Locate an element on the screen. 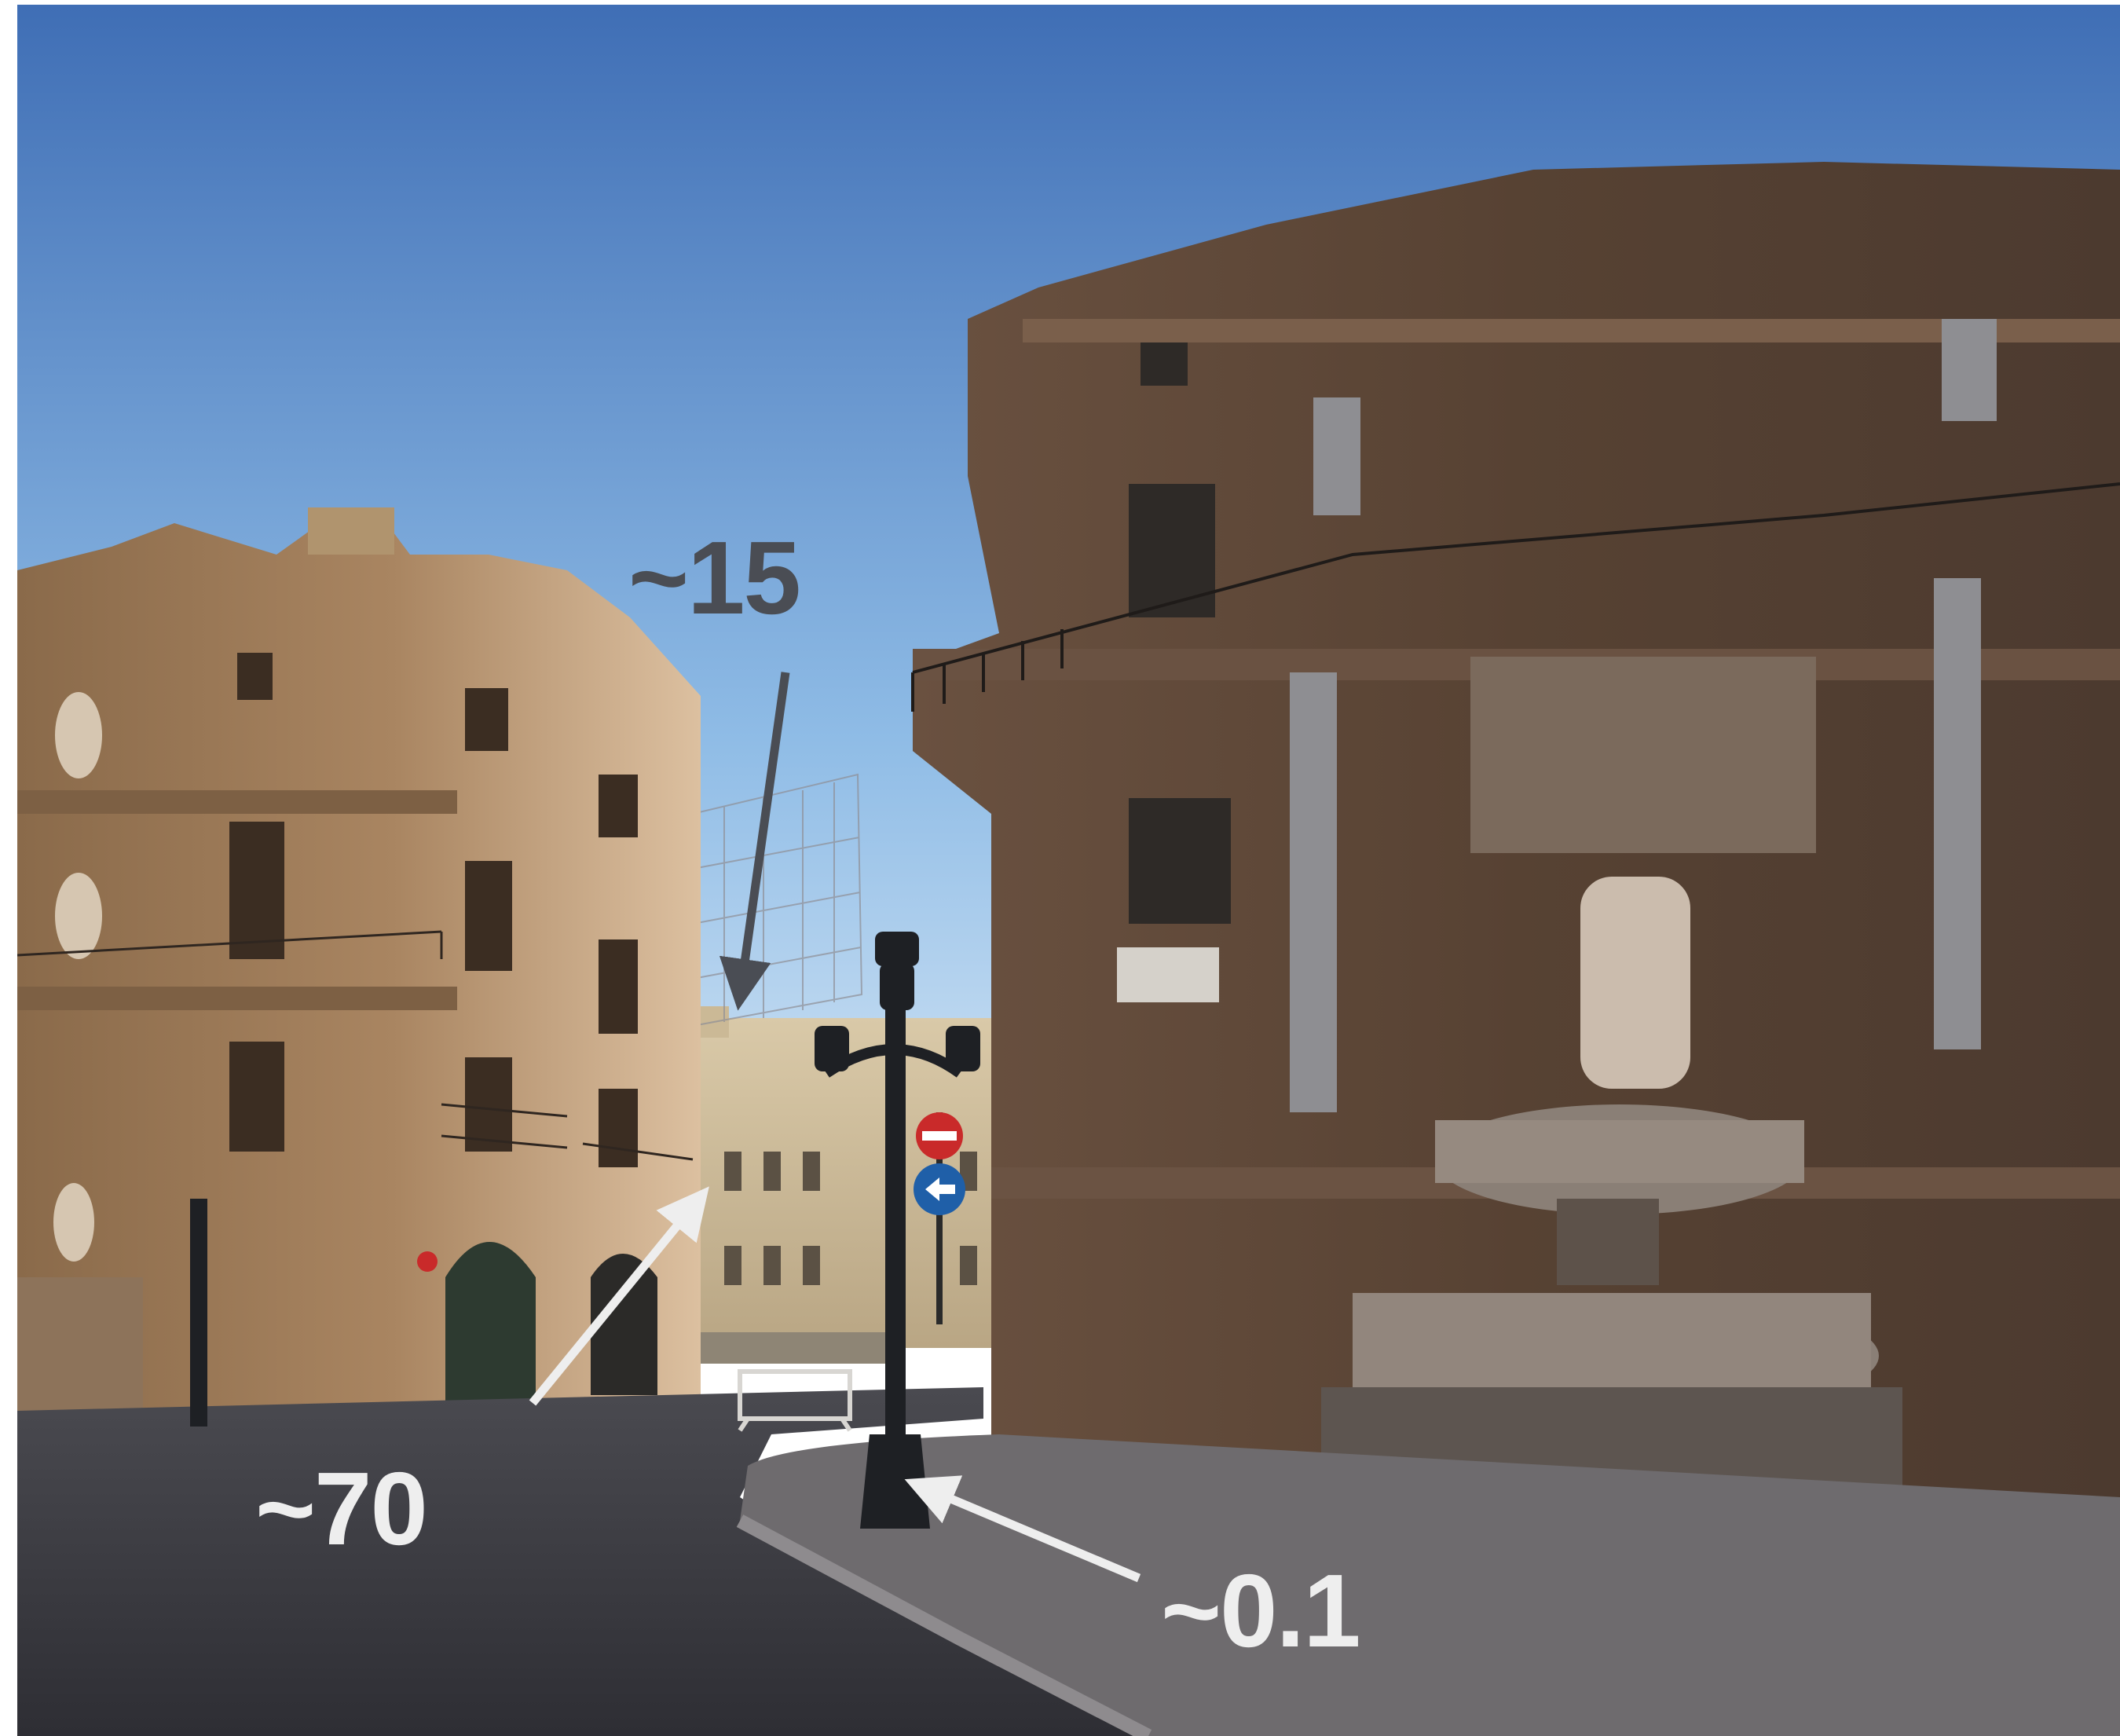 Image resolution: width=2120 pixels, height=1736 pixels. left-lamp-post is located at coordinates (198, 1313).